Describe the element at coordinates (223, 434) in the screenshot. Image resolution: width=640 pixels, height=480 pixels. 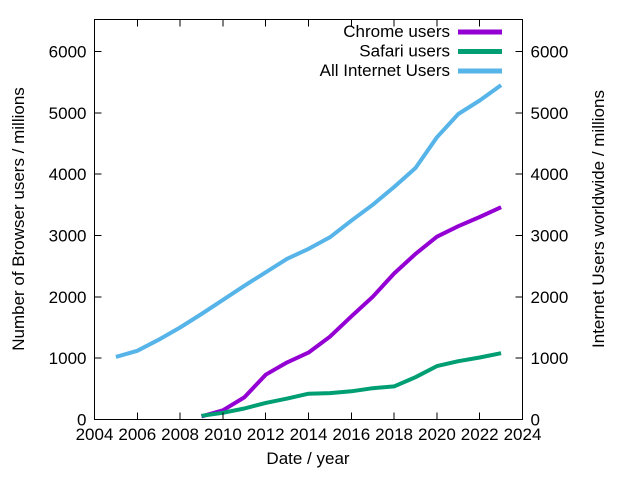
I see `x-tick-label: 2010` at that location.